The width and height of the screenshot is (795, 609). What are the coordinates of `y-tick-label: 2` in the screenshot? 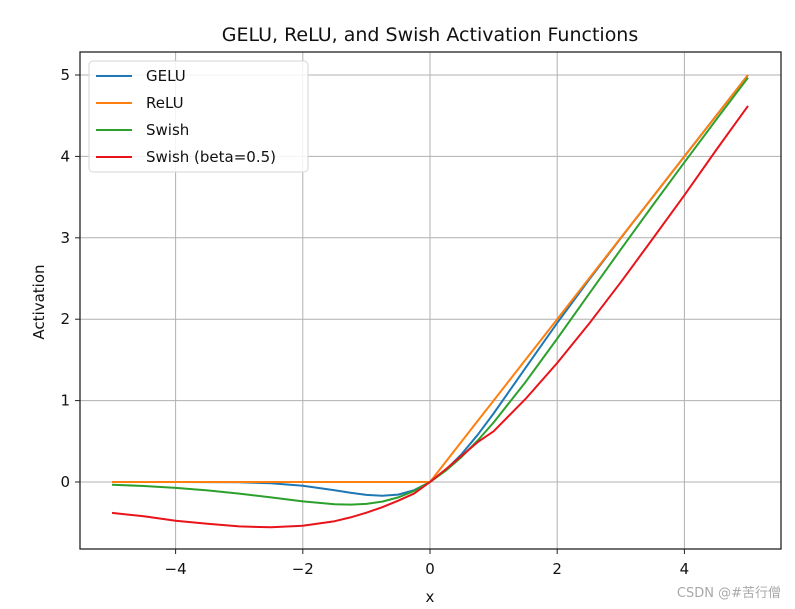 It's located at (65, 319).